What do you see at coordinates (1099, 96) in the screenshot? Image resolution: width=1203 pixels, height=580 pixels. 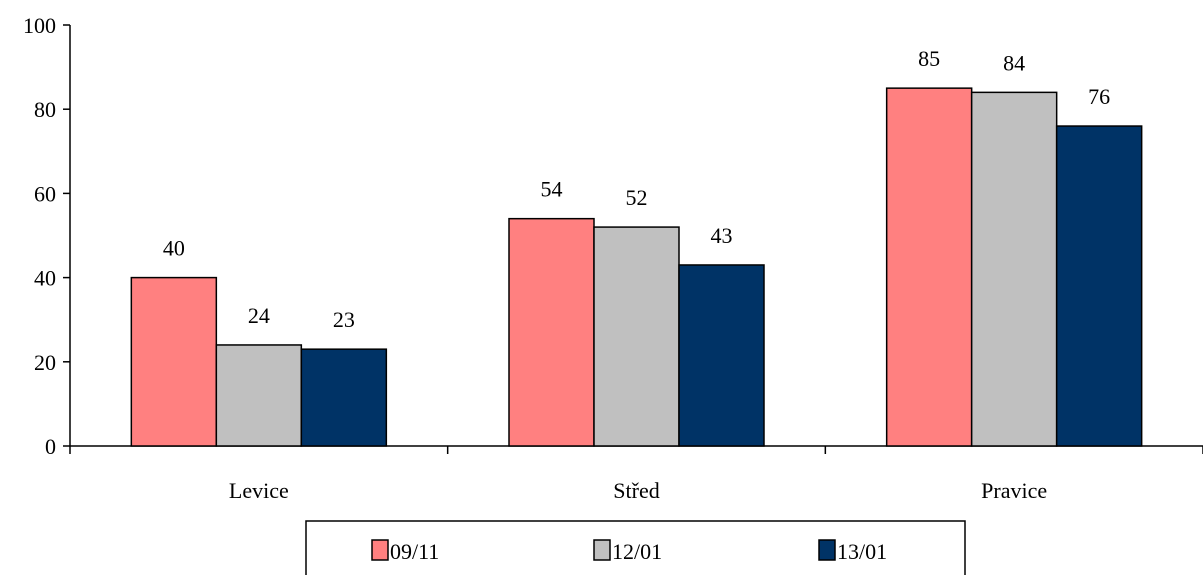 I see `data-label: 76` at bounding box center [1099, 96].